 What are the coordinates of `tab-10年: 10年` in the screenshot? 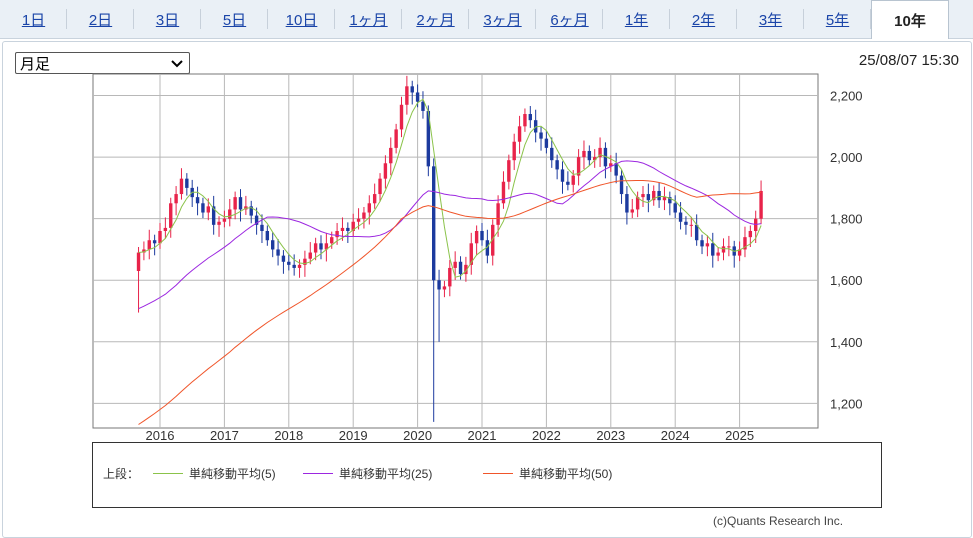 It's located at (910, 19).